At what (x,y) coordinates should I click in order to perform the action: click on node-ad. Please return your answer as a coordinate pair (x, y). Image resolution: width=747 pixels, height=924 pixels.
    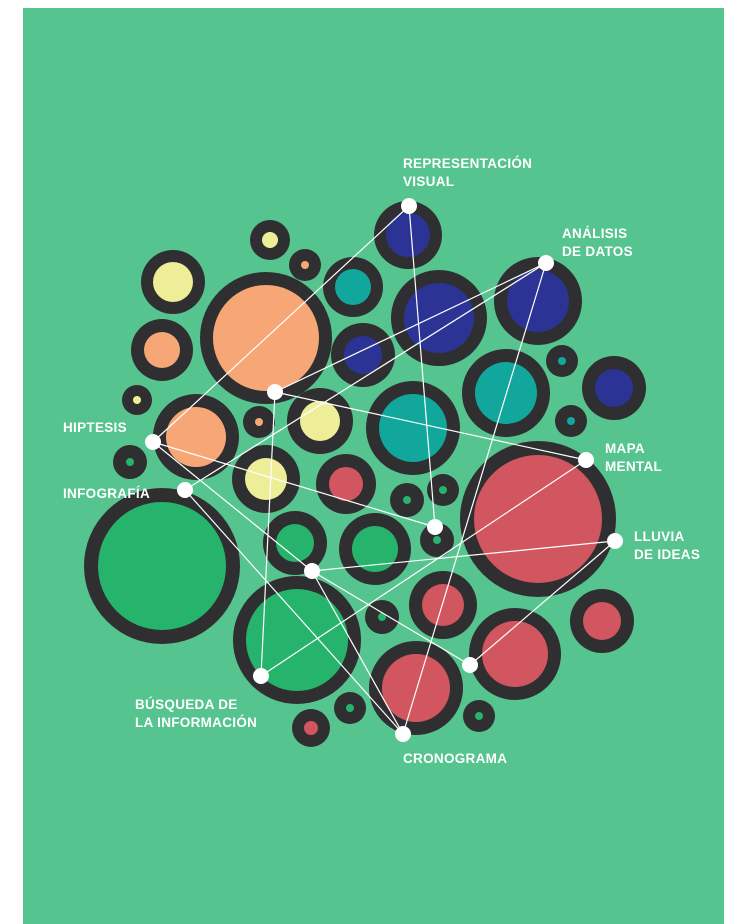
    Looking at the image, I should click on (546, 263).